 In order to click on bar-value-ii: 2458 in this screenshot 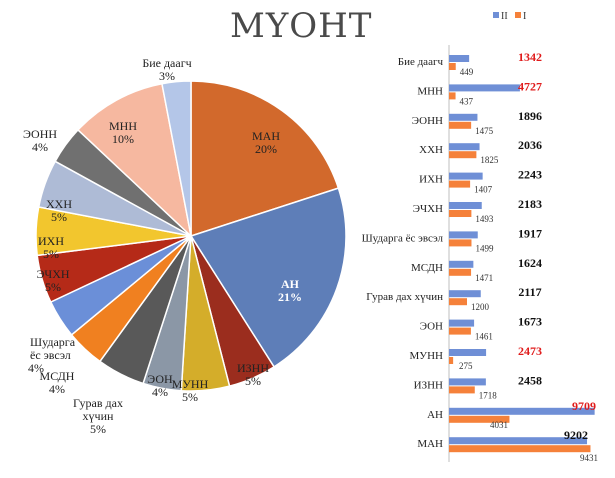, I will do `click(530, 380)`.